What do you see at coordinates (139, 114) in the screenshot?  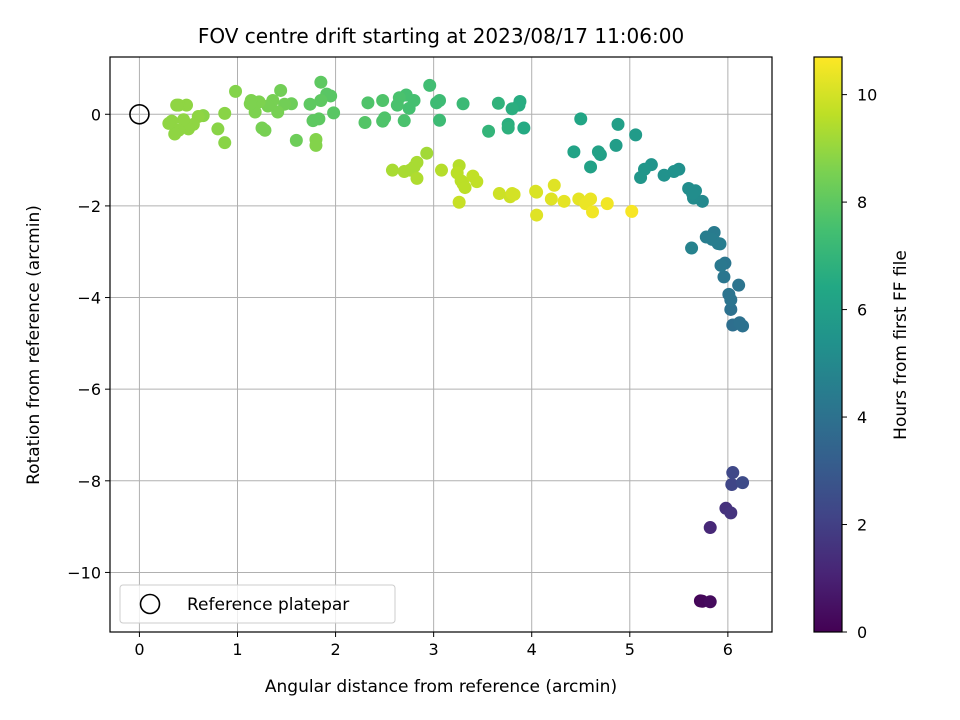 I see `reference-point-marker` at bounding box center [139, 114].